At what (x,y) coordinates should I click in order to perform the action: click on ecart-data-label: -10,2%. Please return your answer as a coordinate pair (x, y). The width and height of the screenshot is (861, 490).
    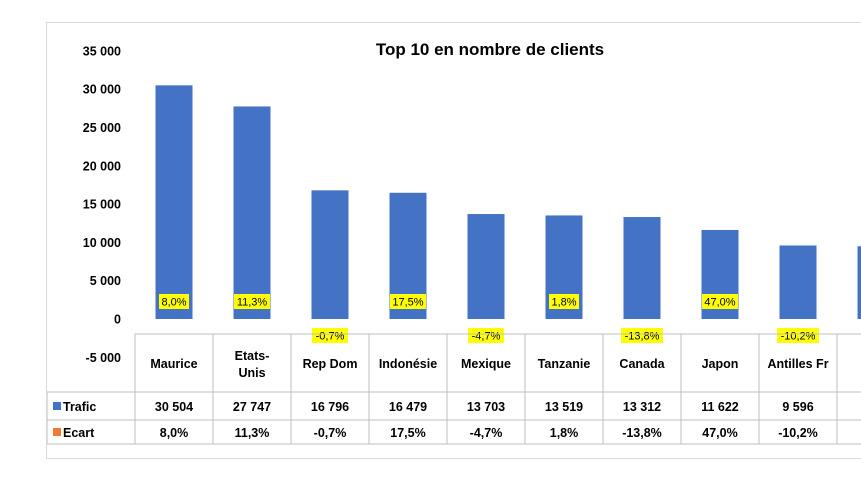
    Looking at the image, I should click on (798, 337).